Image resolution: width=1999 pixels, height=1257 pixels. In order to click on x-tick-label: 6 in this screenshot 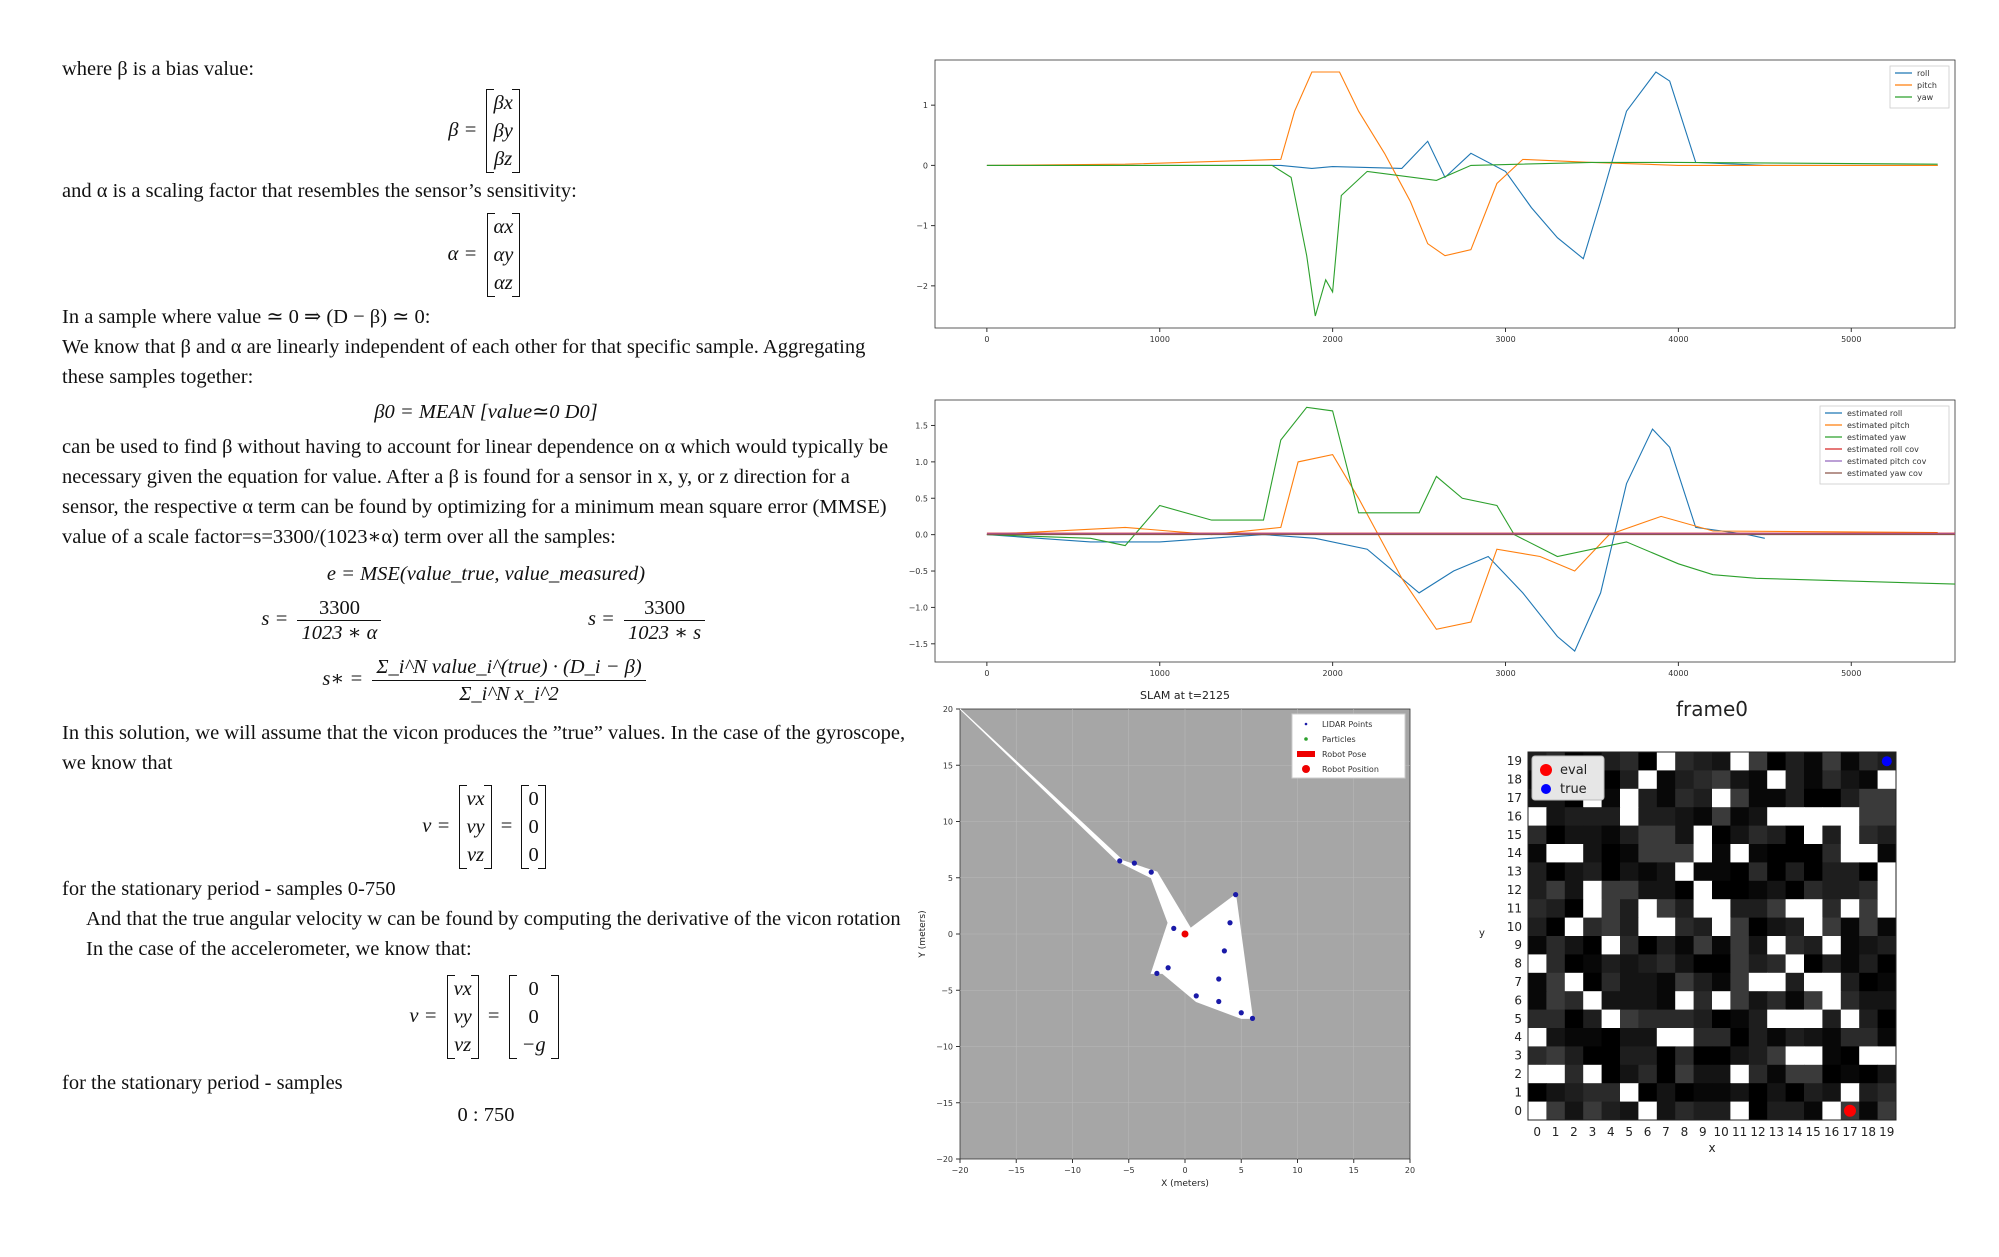, I will do `click(1648, 1132)`.